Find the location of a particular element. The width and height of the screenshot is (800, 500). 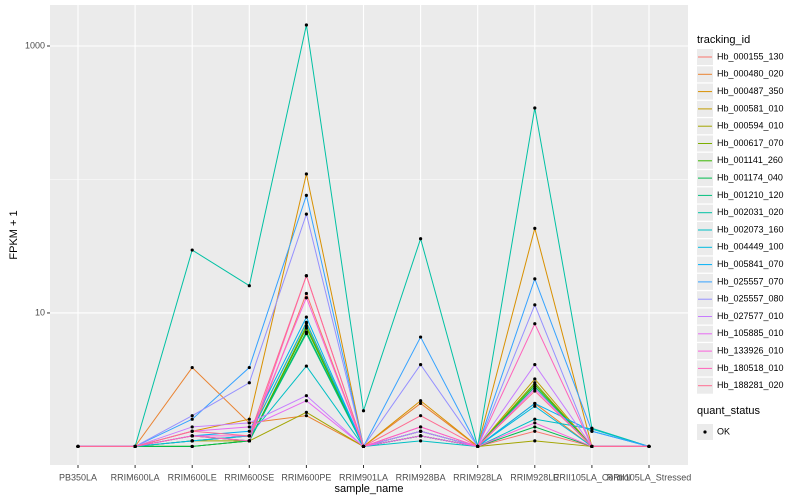

x-tick-label: RRIM600SE is located at coordinates (249, 477).